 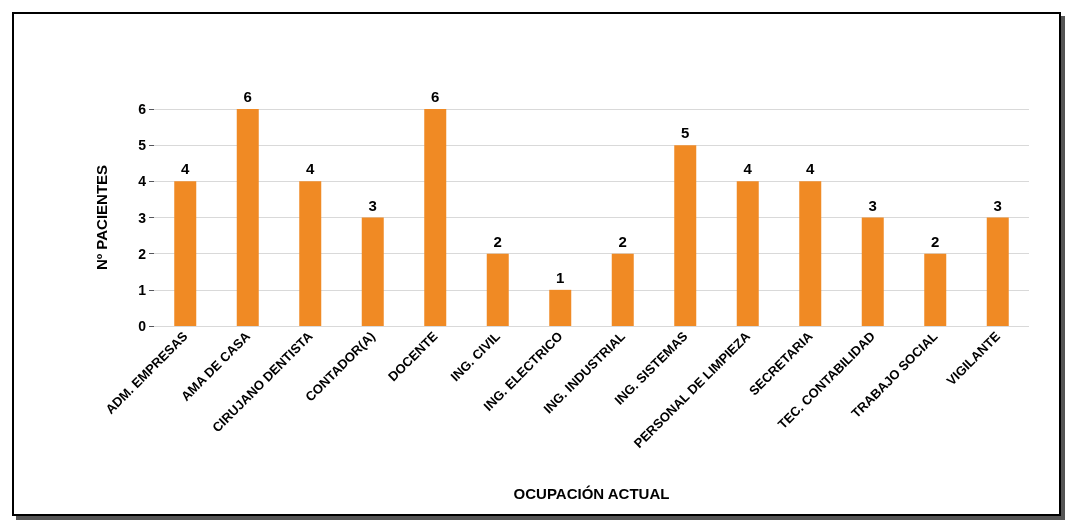 What do you see at coordinates (142, 145) in the screenshot?
I see `y-tick-label: 5` at bounding box center [142, 145].